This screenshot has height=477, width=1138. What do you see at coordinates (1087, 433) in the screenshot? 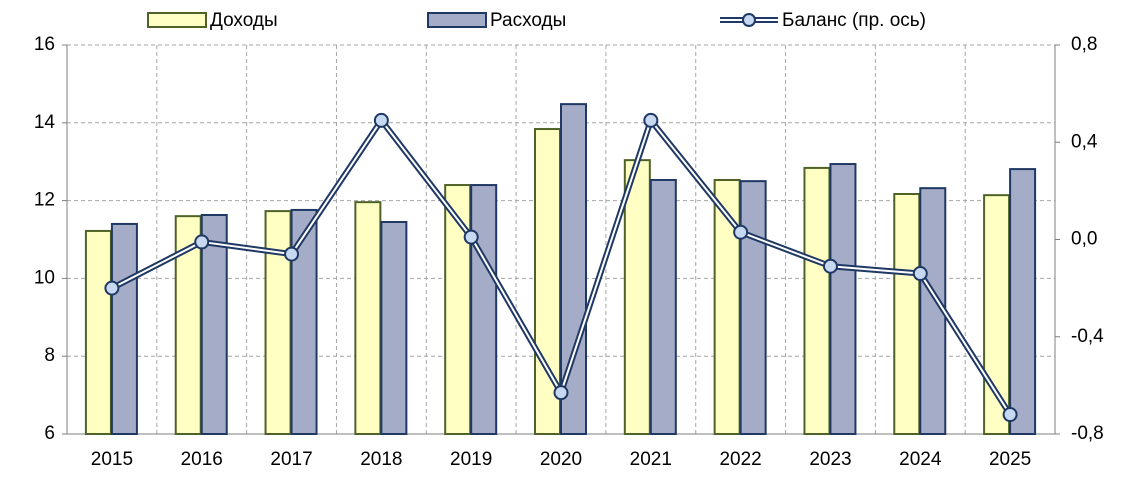
I see `y2-tick-label: -0,8` at bounding box center [1087, 433].